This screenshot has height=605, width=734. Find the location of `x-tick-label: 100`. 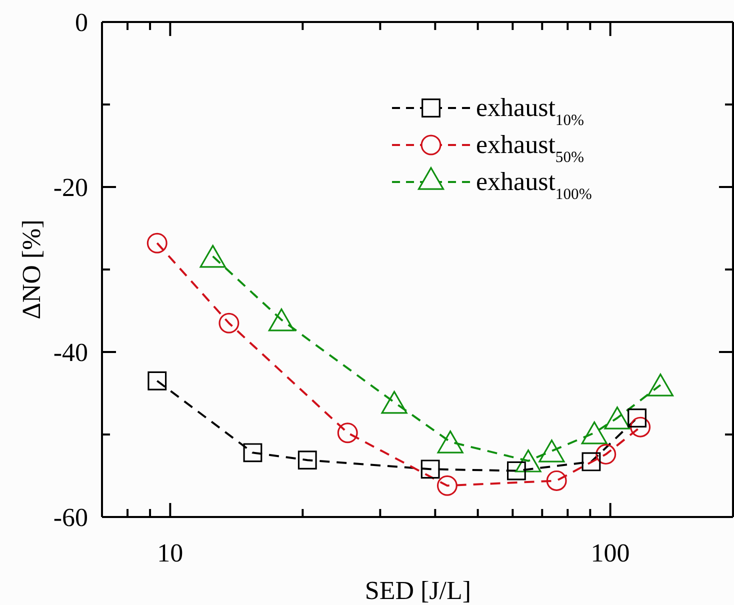

x-tick-label: 100 is located at coordinates (610, 553).